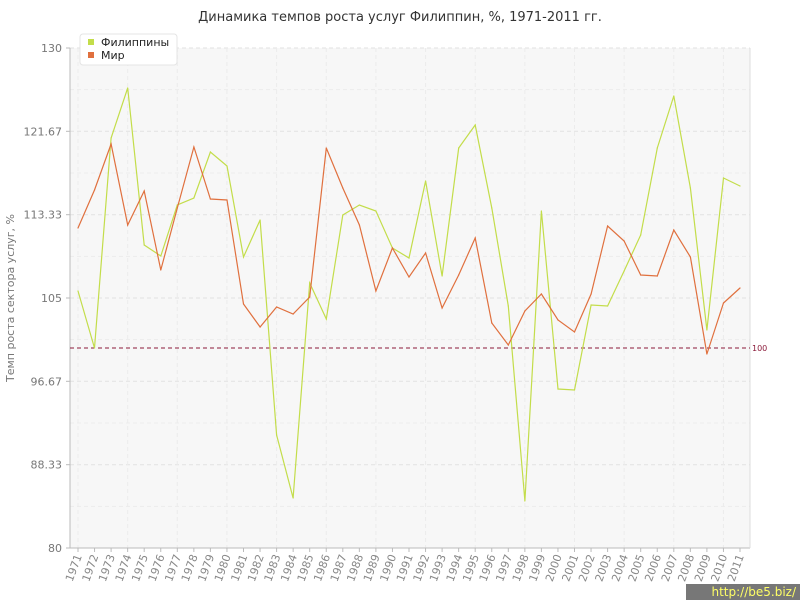 The width and height of the screenshot is (800, 600). What do you see at coordinates (43, 131) in the screenshot?
I see `y-tick-label: 121.67` at bounding box center [43, 131].